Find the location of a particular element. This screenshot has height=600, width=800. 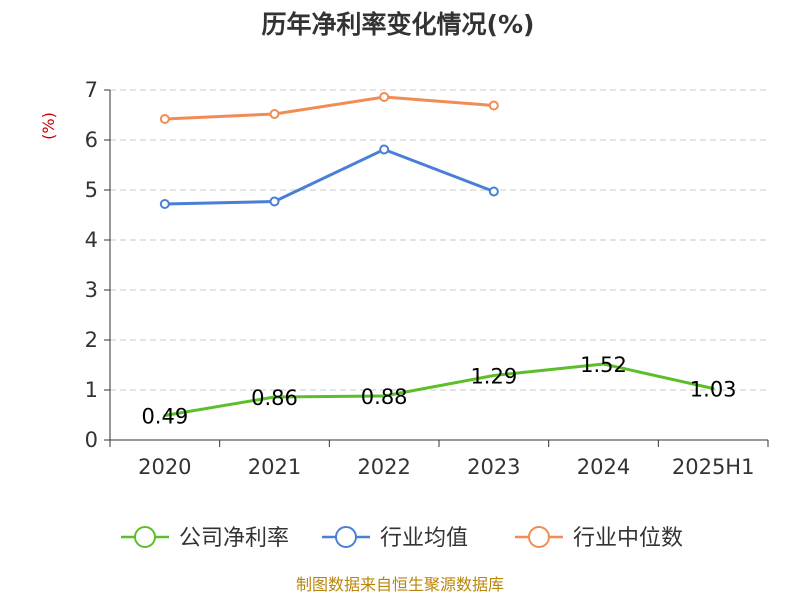

source-note: 制图数据来自恒生聚源数据库 is located at coordinates (400, 584).